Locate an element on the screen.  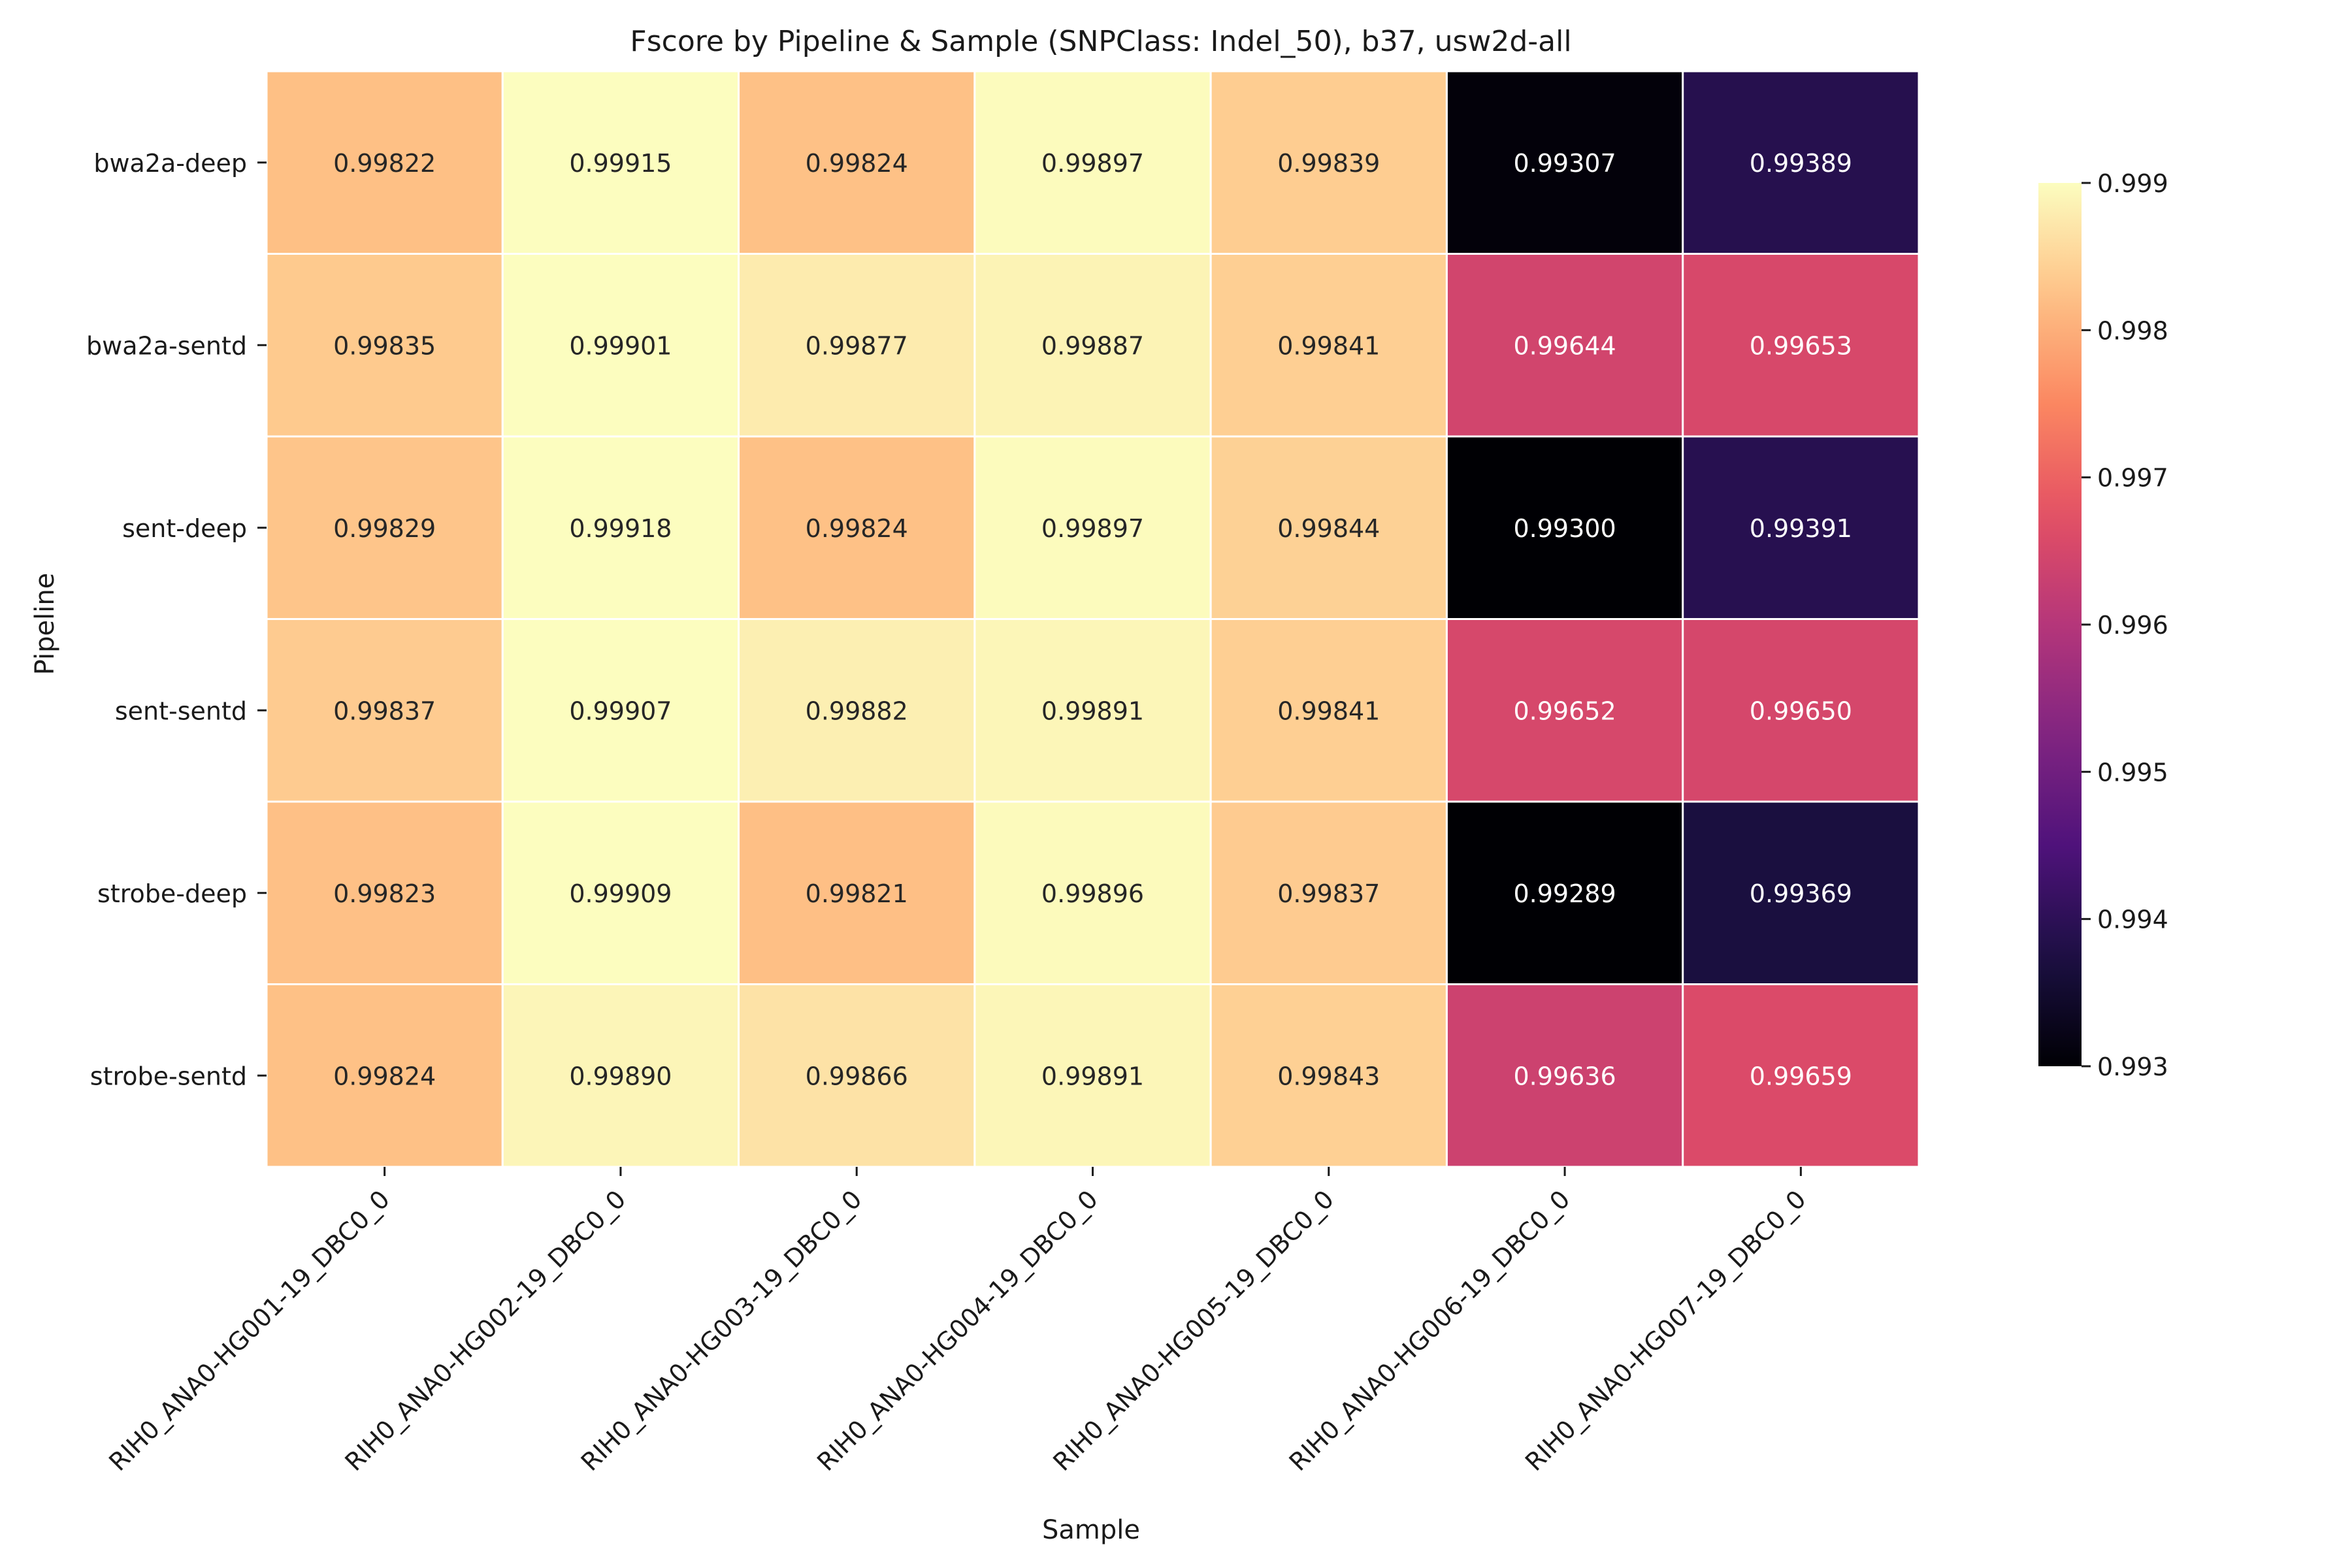
colorbar-gradient is located at coordinates (2060, 624).